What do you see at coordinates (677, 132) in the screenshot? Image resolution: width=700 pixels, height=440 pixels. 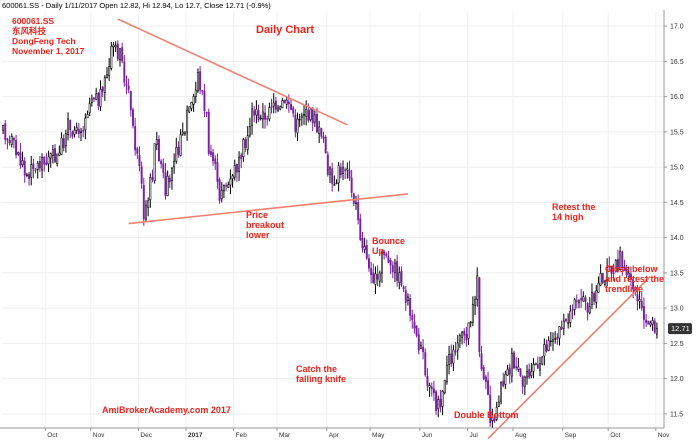 I see `y-tick-label: 15.5` at bounding box center [677, 132].